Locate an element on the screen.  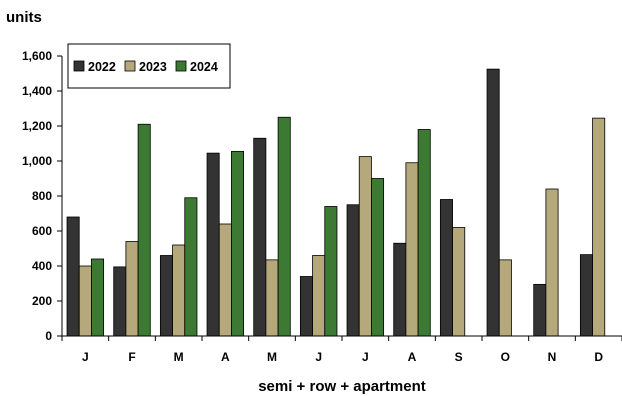
legend: 2022 2023 2024 is located at coordinates (149, 66).